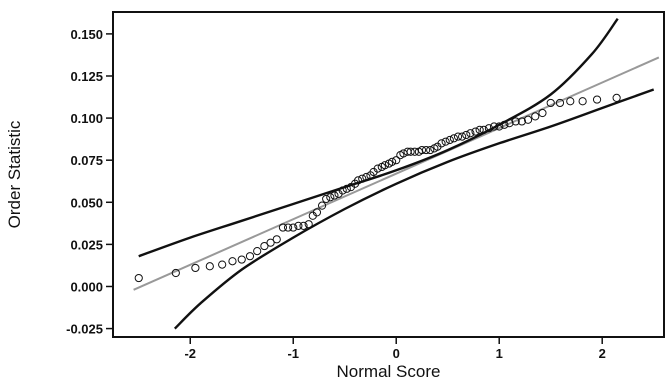  Describe the element at coordinates (396, 353) in the screenshot. I see `x-tick-label: 0` at that location.